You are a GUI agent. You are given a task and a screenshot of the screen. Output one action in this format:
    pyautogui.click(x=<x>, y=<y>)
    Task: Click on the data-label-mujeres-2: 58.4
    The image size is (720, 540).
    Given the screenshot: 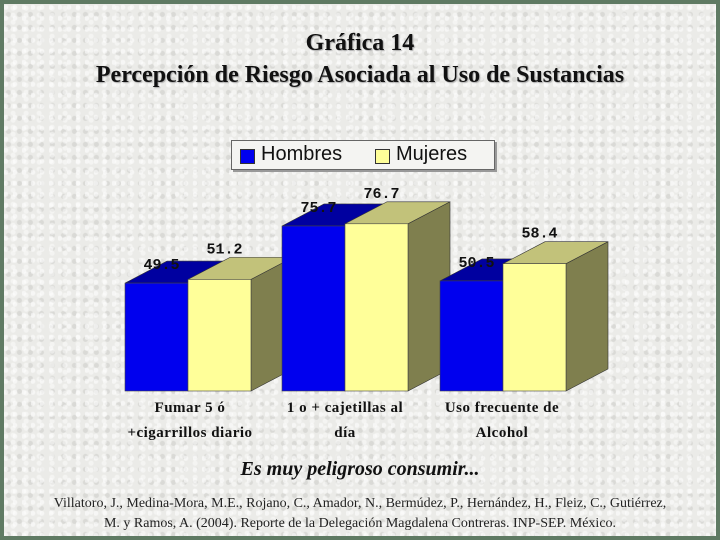 What is the action you would take?
    pyautogui.click(x=539, y=234)
    